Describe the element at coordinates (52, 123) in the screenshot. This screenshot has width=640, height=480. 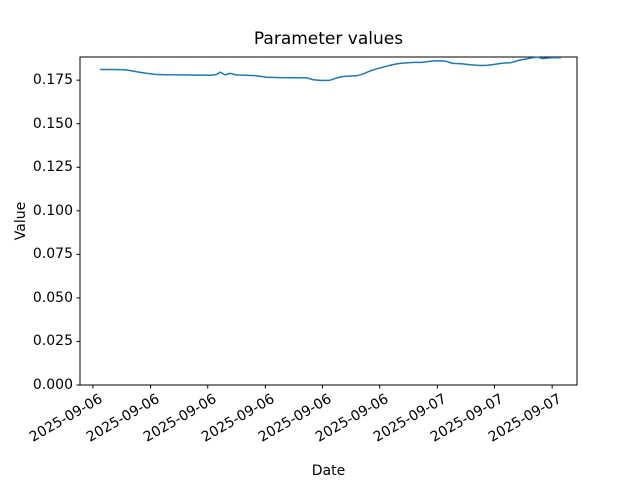
I see `y-tick-label: 0.150` at that location.